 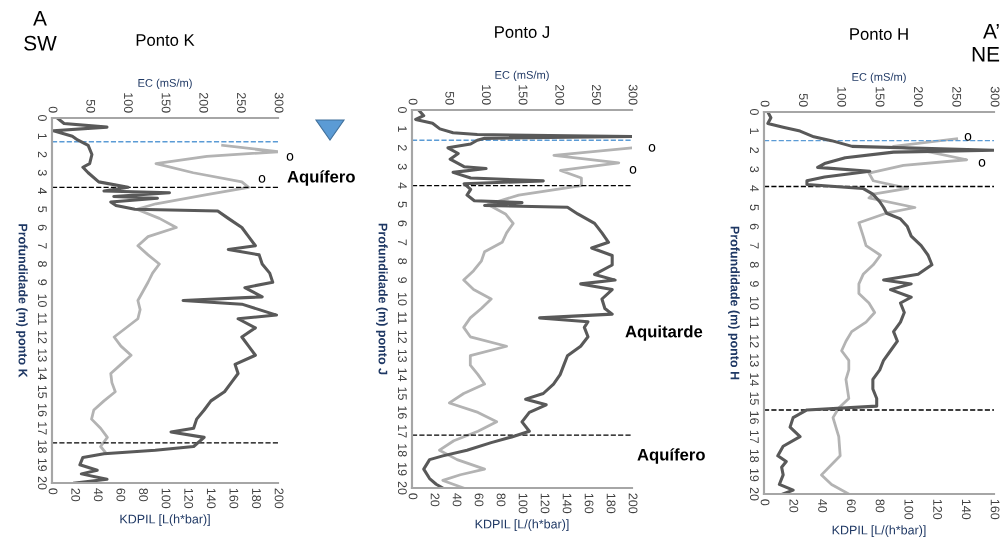 I want to click on x-axis-title: KDPIL [L(h*bar)], so click(x=165, y=520).